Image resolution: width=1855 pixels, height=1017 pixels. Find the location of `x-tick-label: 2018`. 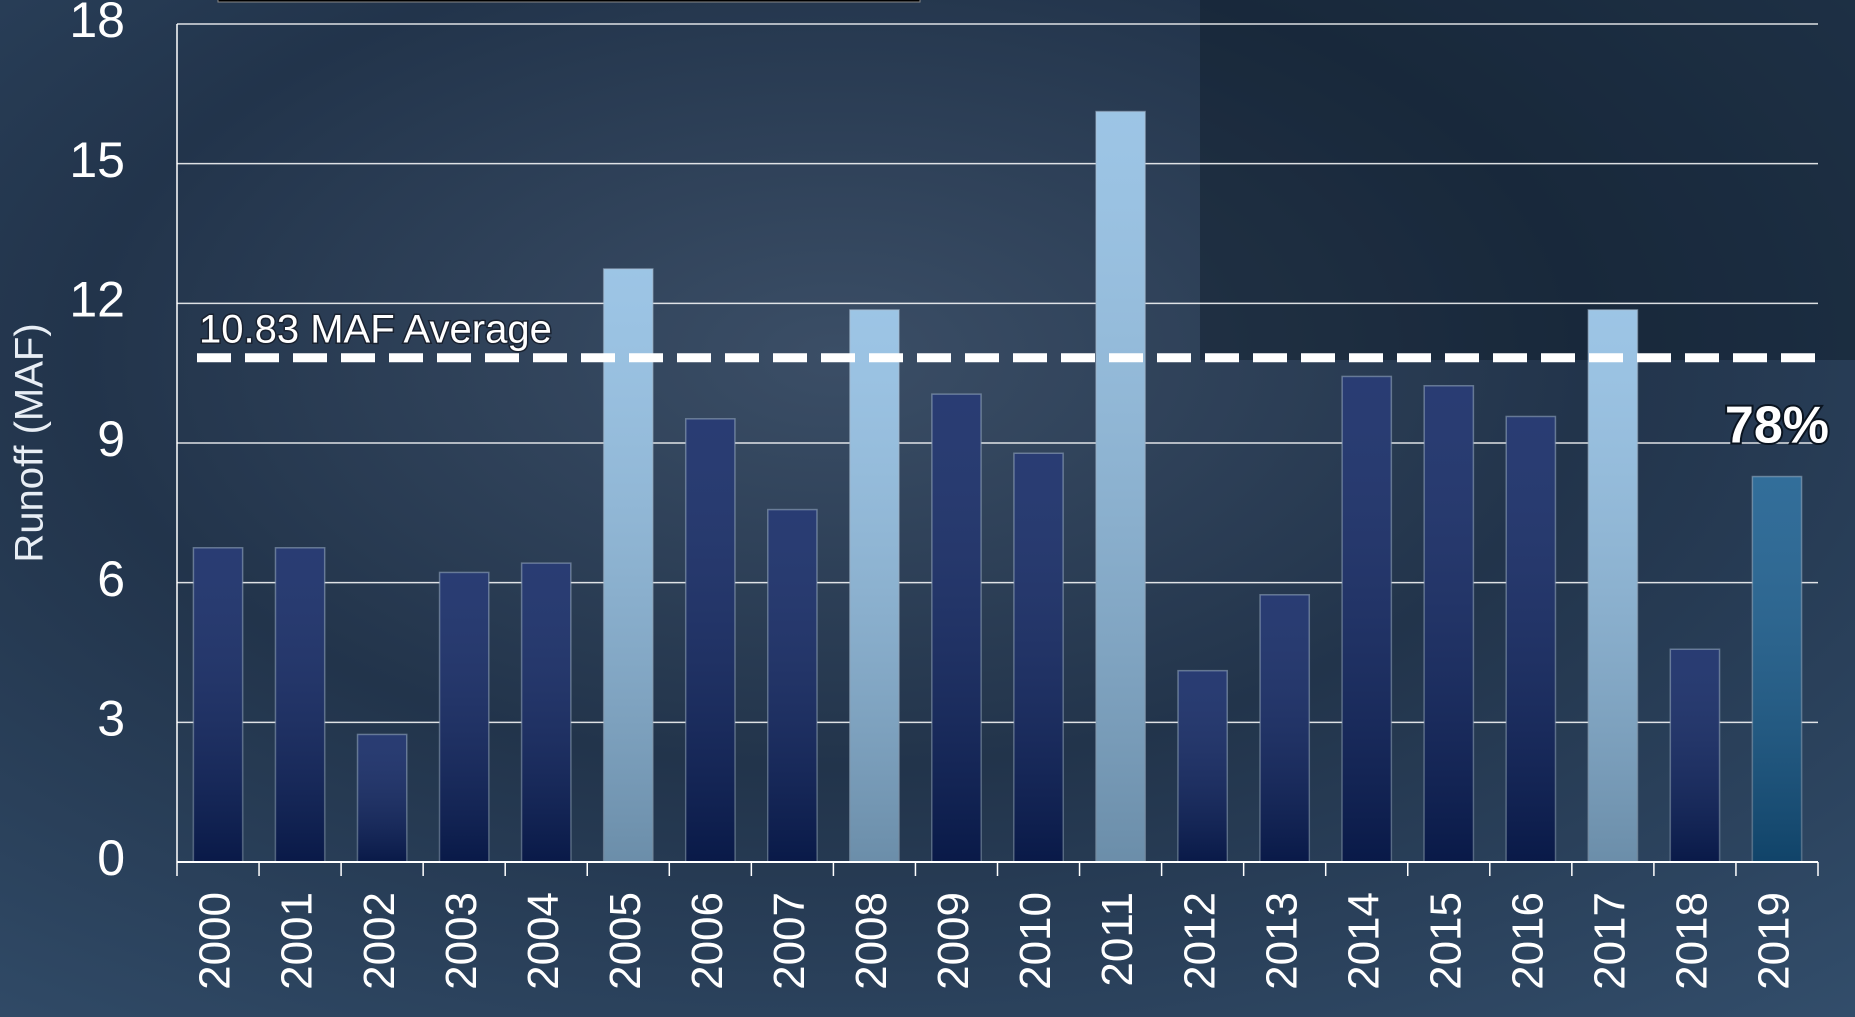

x-tick-label: 2018 is located at coordinates (1692, 941).